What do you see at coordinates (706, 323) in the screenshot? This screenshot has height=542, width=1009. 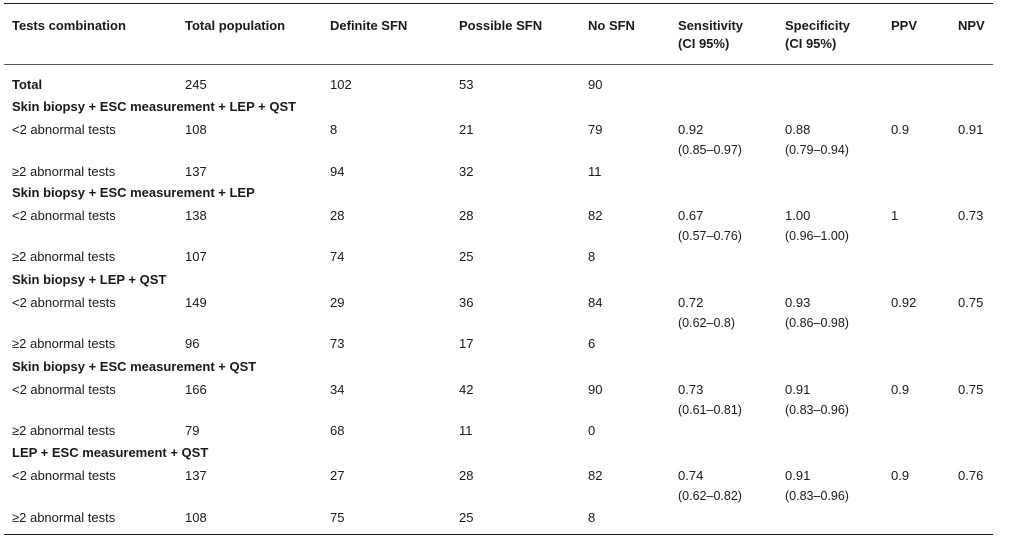 I see `sensitivity-ci: (0.62–0.8)` at bounding box center [706, 323].